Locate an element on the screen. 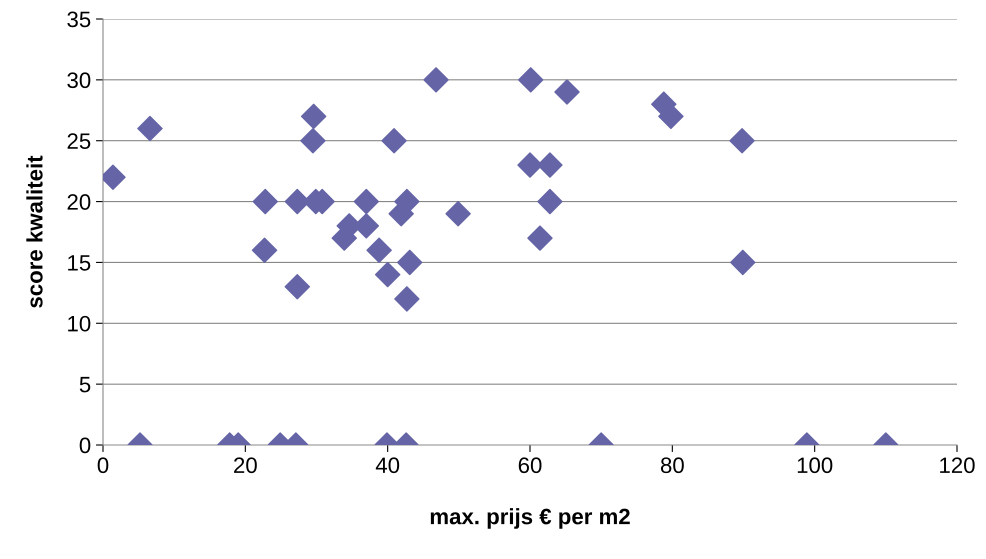  x-tick-label: 120 is located at coordinates (957, 465).